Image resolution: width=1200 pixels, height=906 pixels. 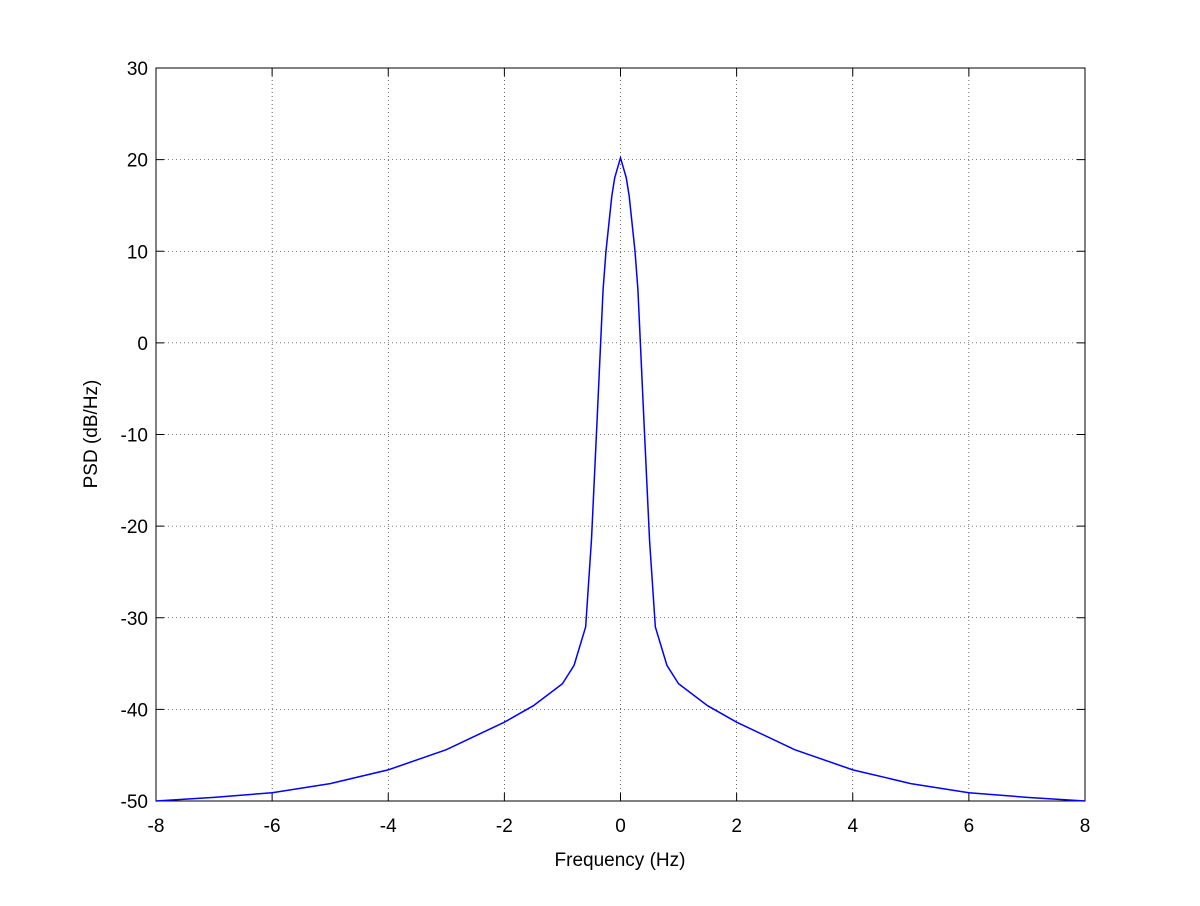 I want to click on x-tick-label: 2, so click(x=736, y=826).